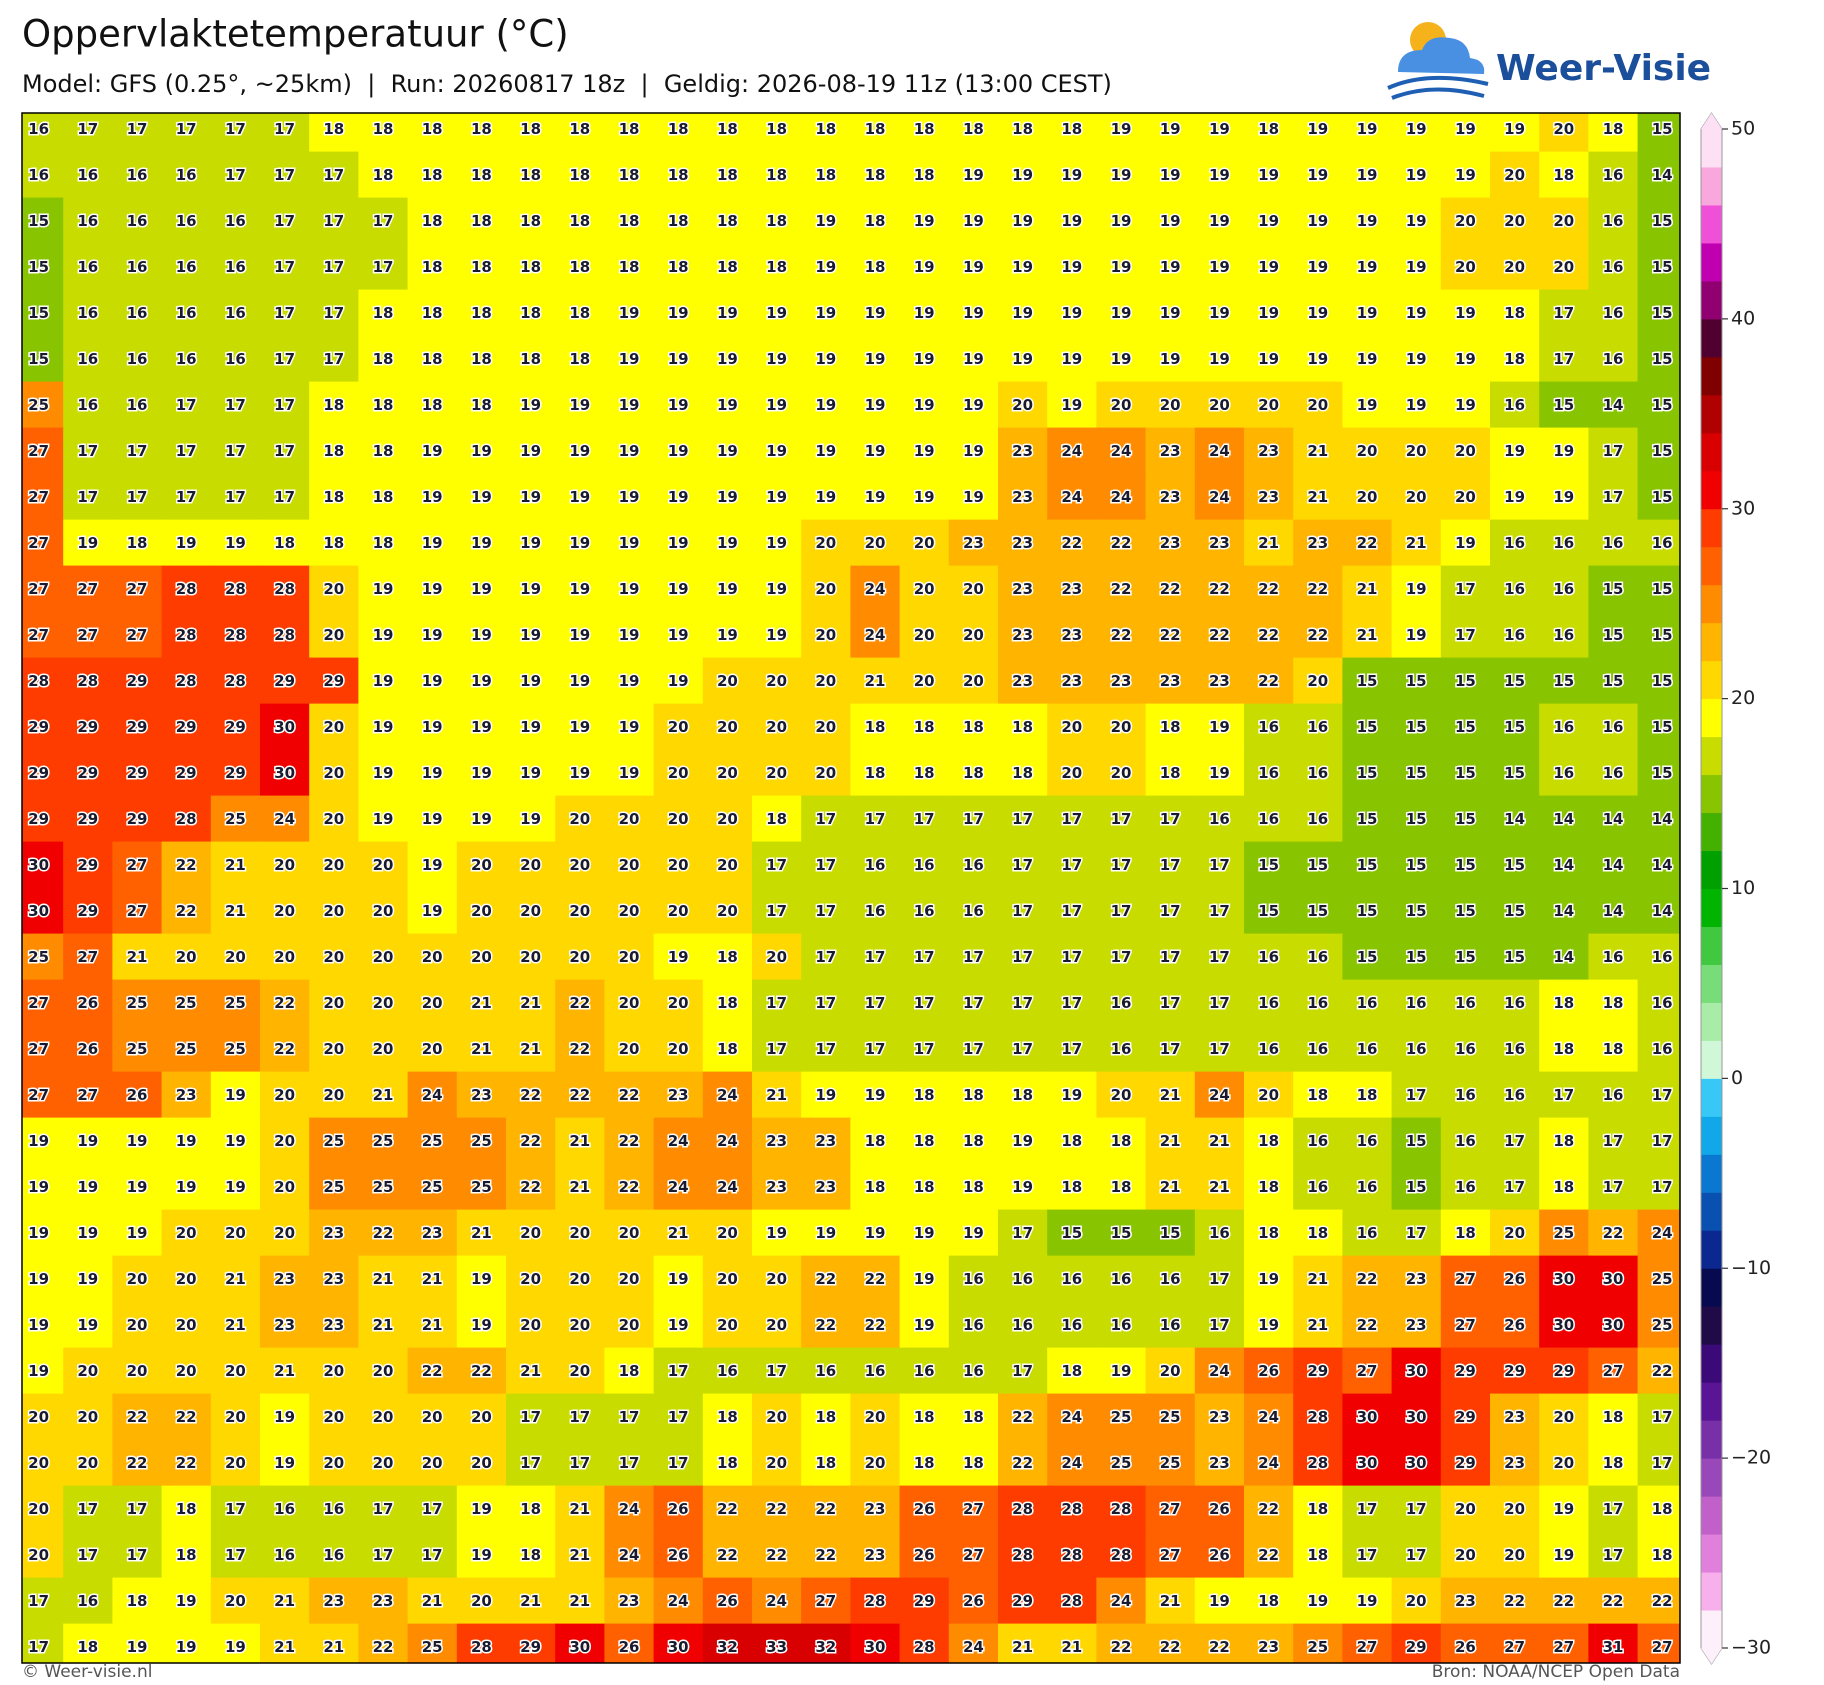 This screenshot has height=1685, width=1824. Describe the element at coordinates (875, 635) in the screenshot. I see `temperature-label: 24` at that location.